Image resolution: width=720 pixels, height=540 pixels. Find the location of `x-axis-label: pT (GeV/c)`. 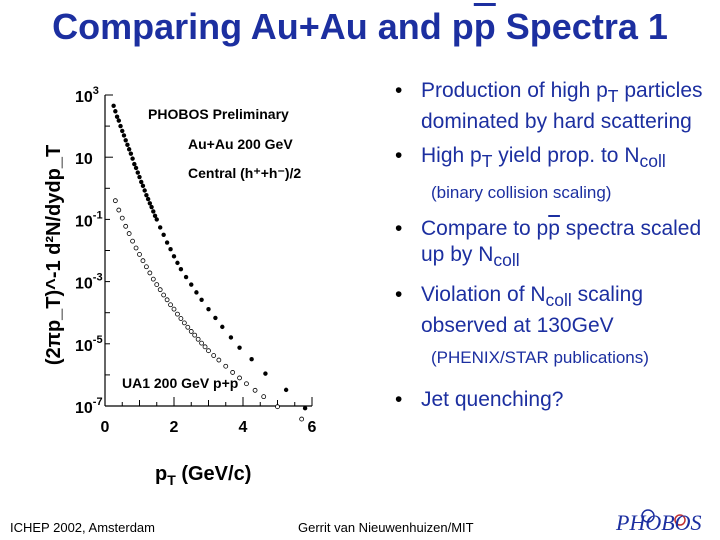

x-axis-label: pT (GeV/c) is located at coordinates (203, 475).